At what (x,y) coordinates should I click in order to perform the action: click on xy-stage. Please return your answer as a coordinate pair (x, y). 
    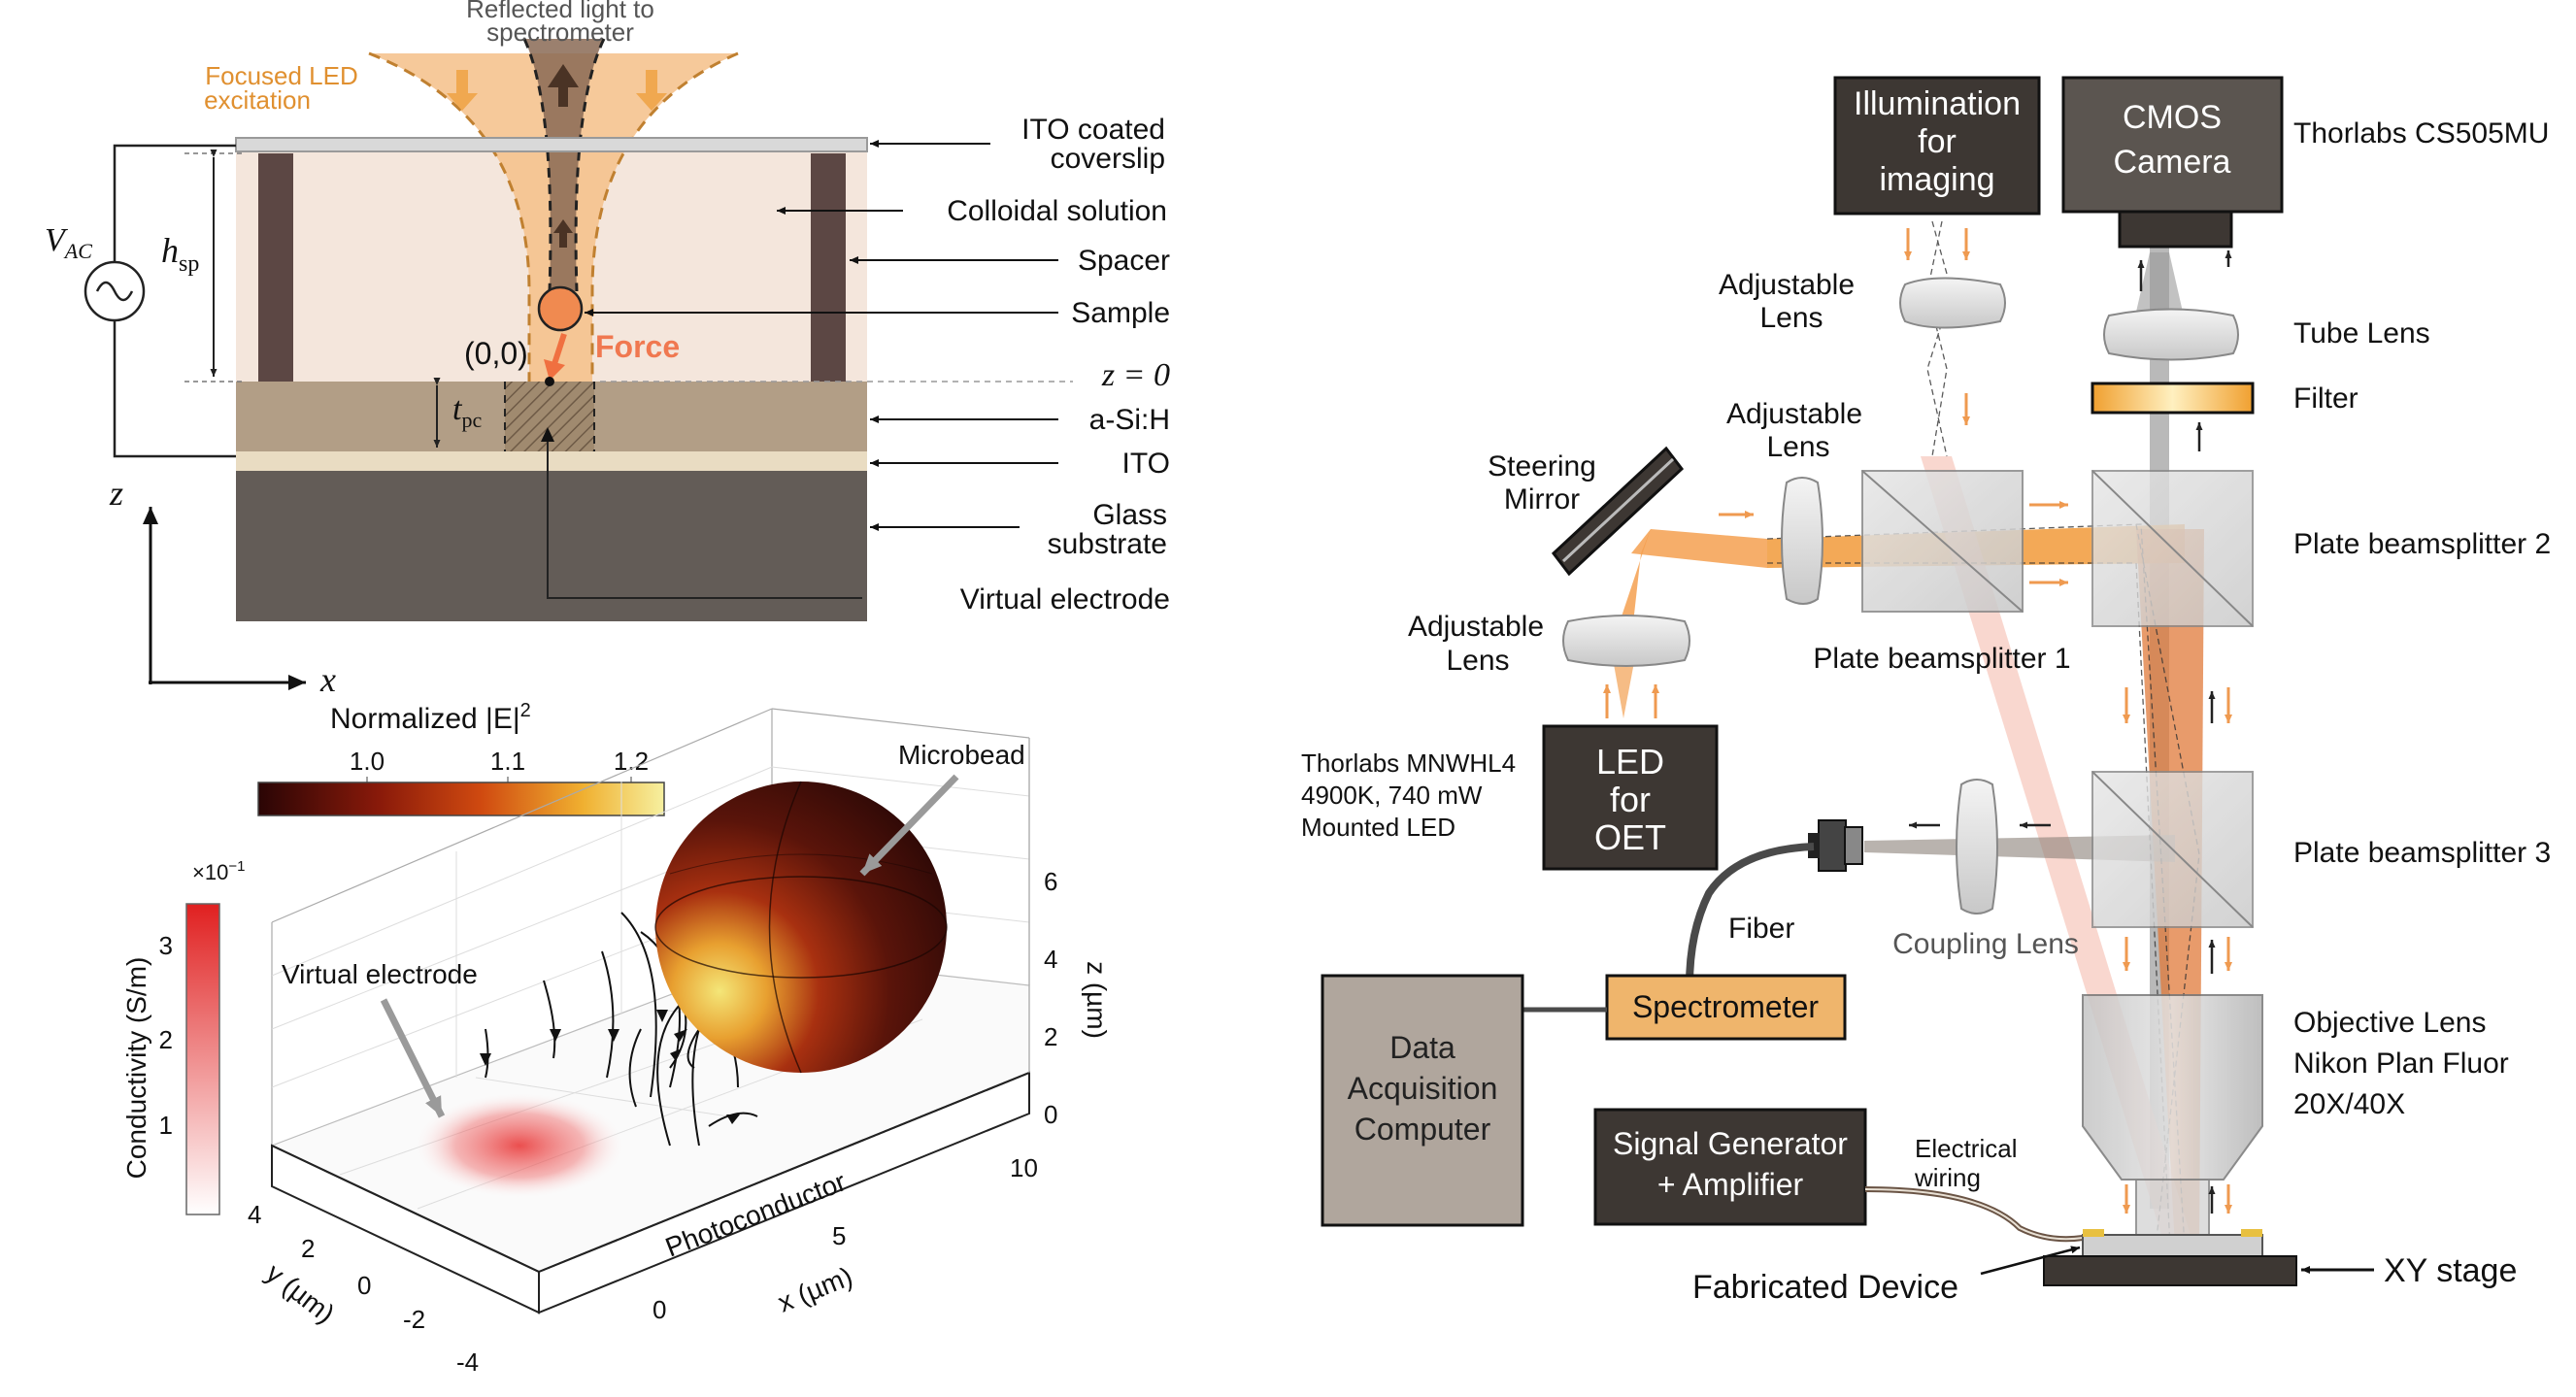
    Looking at the image, I should click on (2170, 1271).